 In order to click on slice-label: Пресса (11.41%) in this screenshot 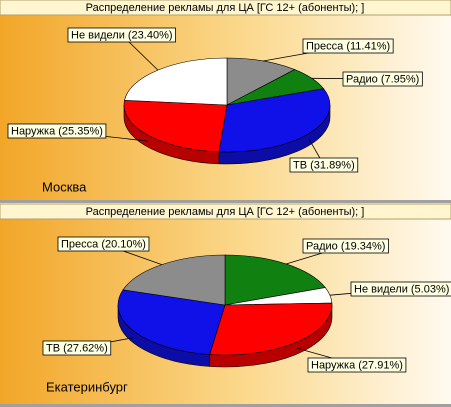, I will do `click(348, 46)`.